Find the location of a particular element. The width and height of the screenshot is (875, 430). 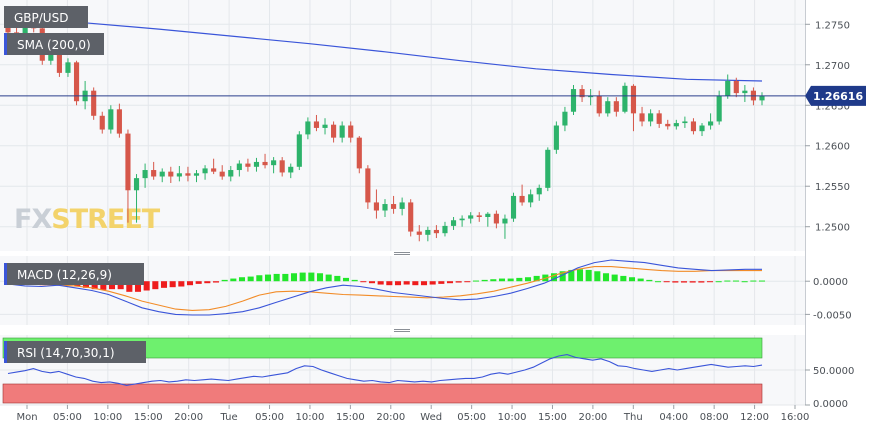

last-price-tag: 1.26616 is located at coordinates (835, 95).